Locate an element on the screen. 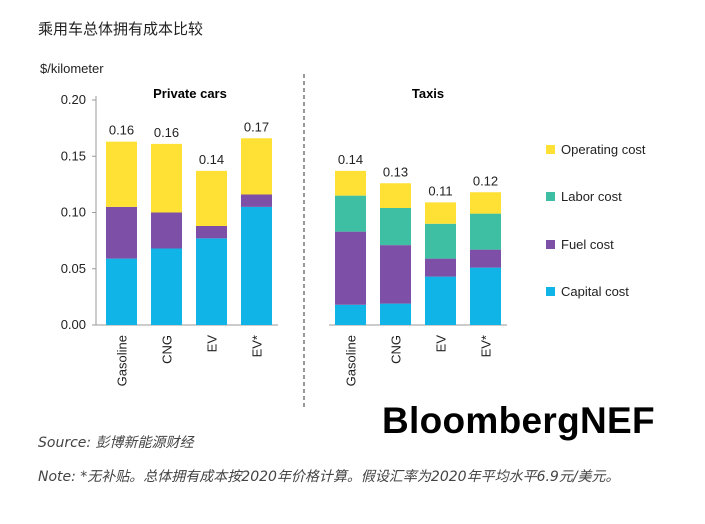 The width and height of the screenshot is (705, 524). y-axis-label: $/kilometer is located at coordinates (72, 68).